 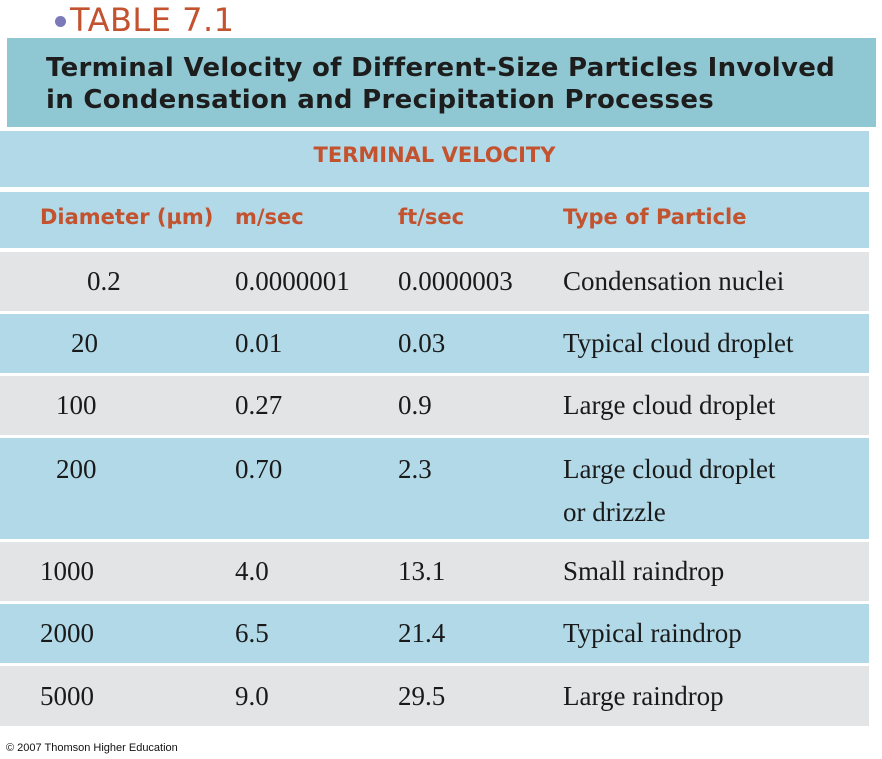 What do you see at coordinates (422, 343) in the screenshot?
I see `cell-ftsec: 0.03` at bounding box center [422, 343].